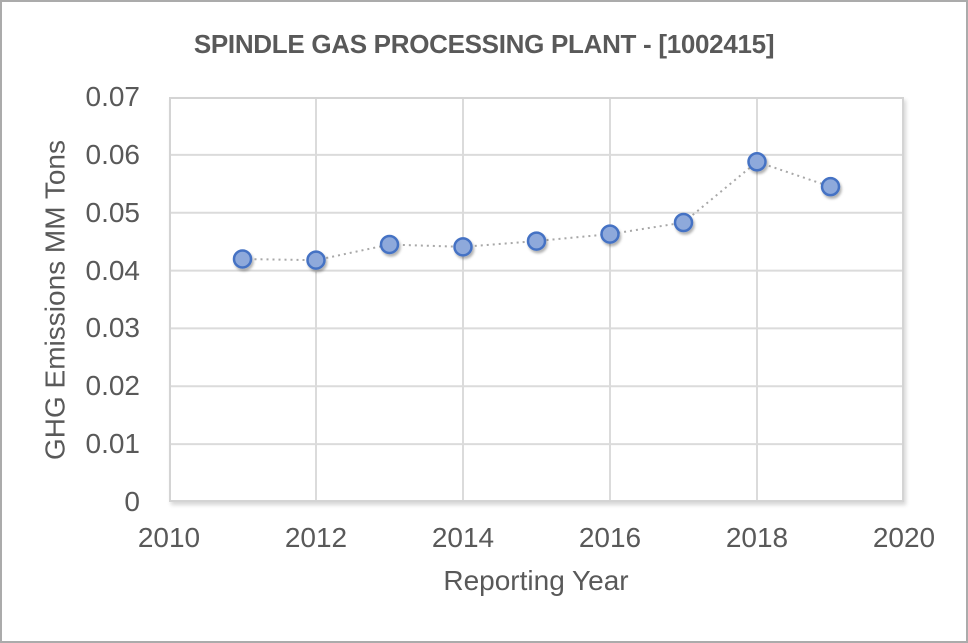 Image resolution: width=968 pixels, height=643 pixels. What do you see at coordinates (113, 386) in the screenshot?
I see `y-tick-label: 0.02` at bounding box center [113, 386].